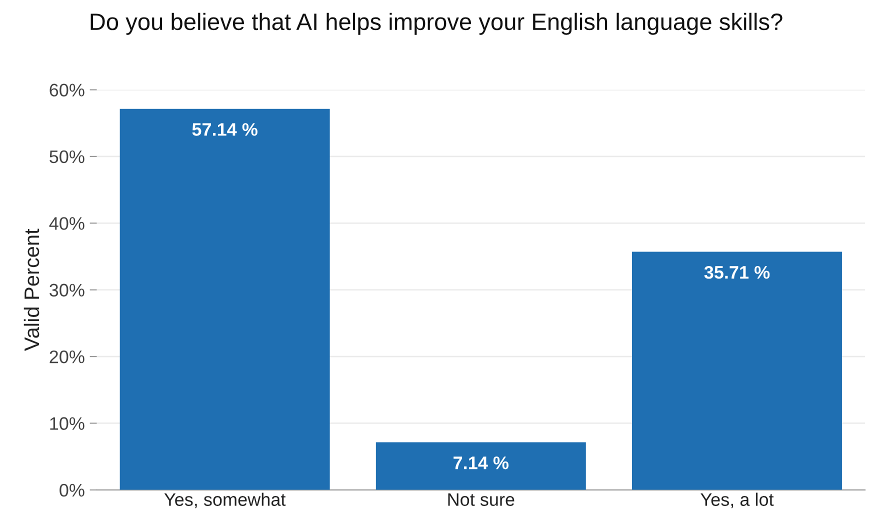 This screenshot has height=513, width=872. Describe the element at coordinates (737, 500) in the screenshot. I see `x-tick-label: Yes, a lot` at that location.